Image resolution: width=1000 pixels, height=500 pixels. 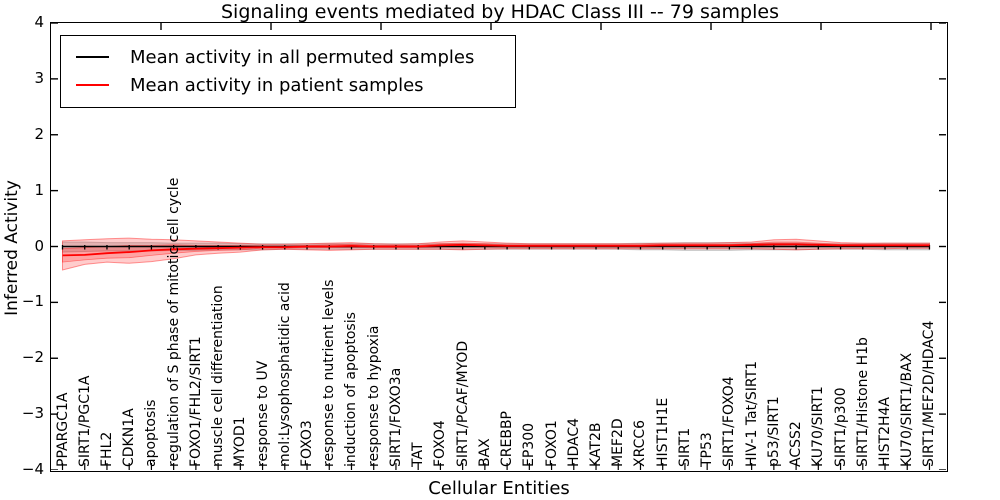 I want to click on x-tick-label: ACSS2, so click(x=796, y=444).